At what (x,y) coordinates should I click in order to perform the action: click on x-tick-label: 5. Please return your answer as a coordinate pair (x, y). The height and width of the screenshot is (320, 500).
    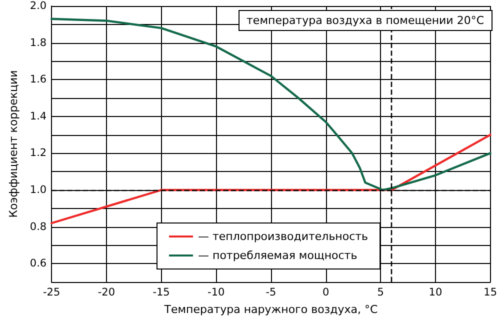
    Looking at the image, I should click on (380, 292).